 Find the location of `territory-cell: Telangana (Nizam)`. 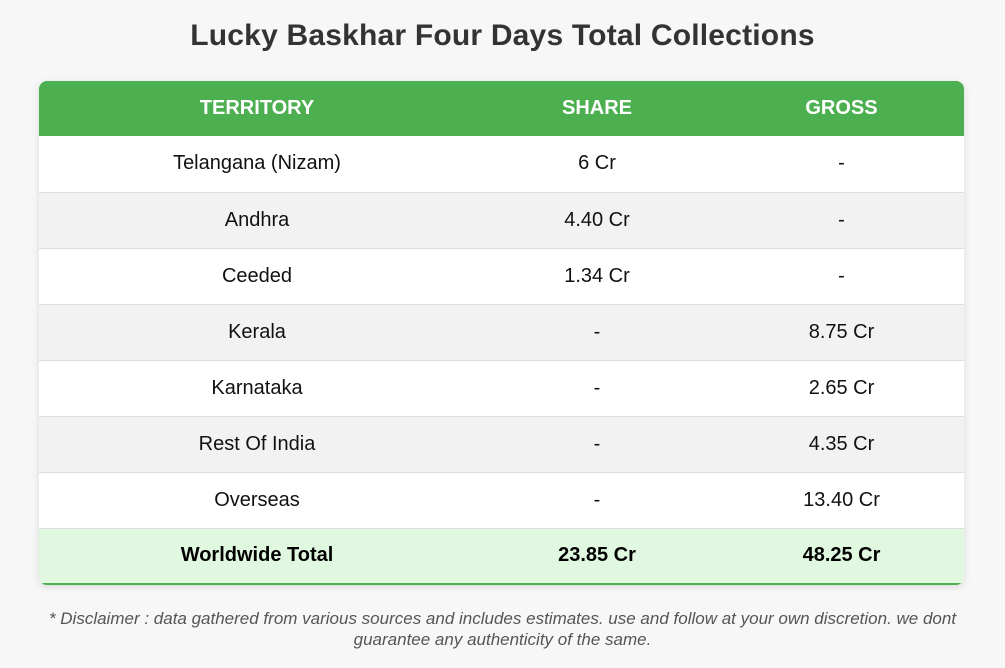

territory-cell: Telangana (Nizam) is located at coordinates (257, 163).